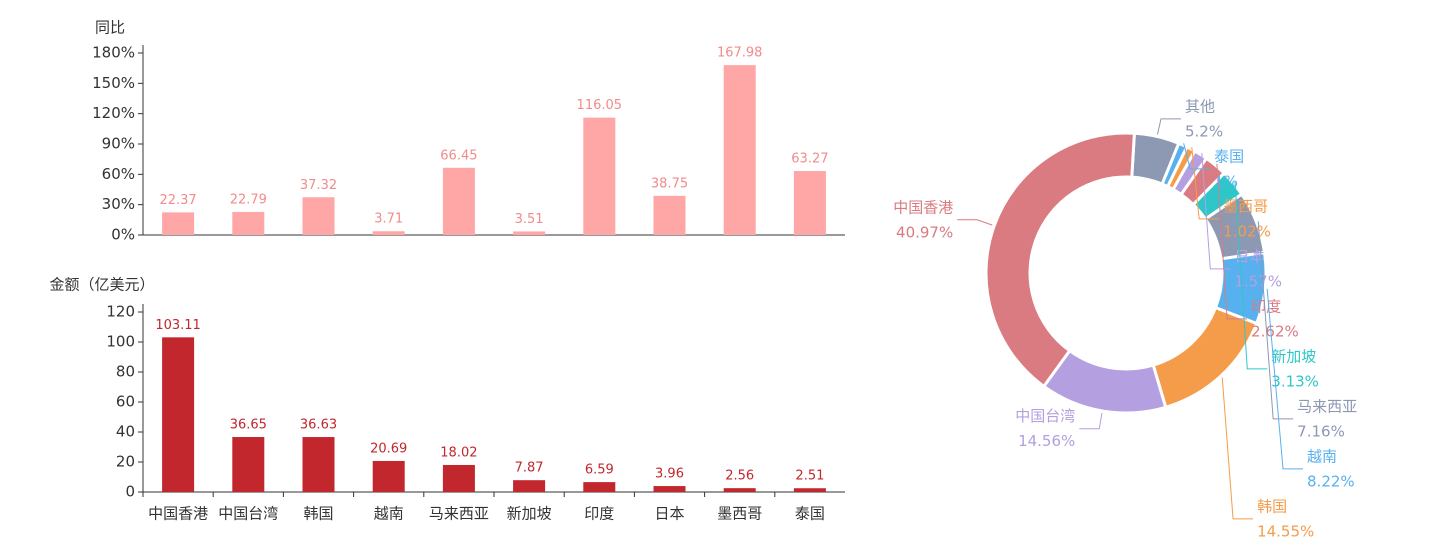 This screenshot has width=1438, height=547. What do you see at coordinates (529, 514) in the screenshot?
I see `x-tick-label: 新加坡` at bounding box center [529, 514].